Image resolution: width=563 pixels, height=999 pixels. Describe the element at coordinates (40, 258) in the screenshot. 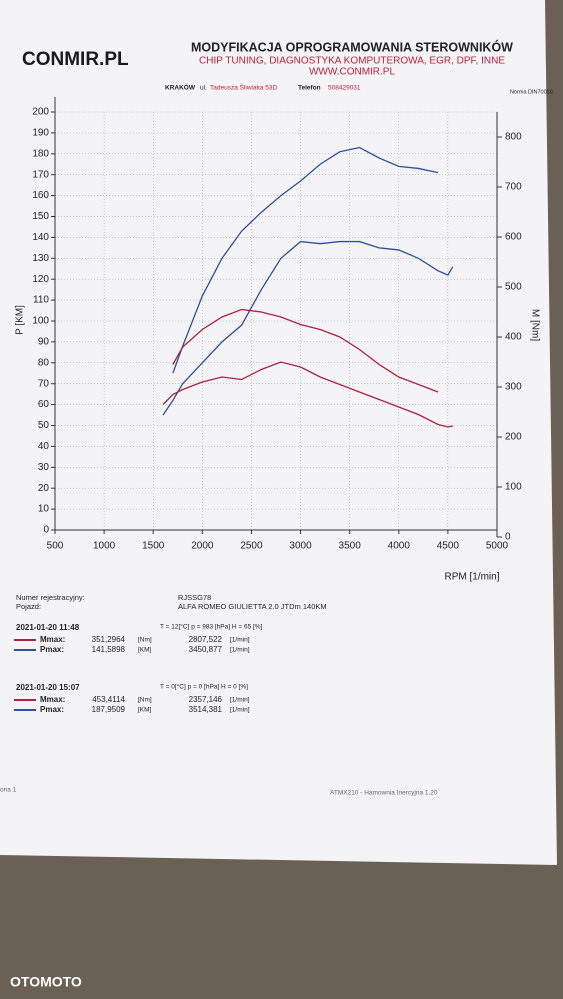

I see `y-tick-label: 130` at that location.